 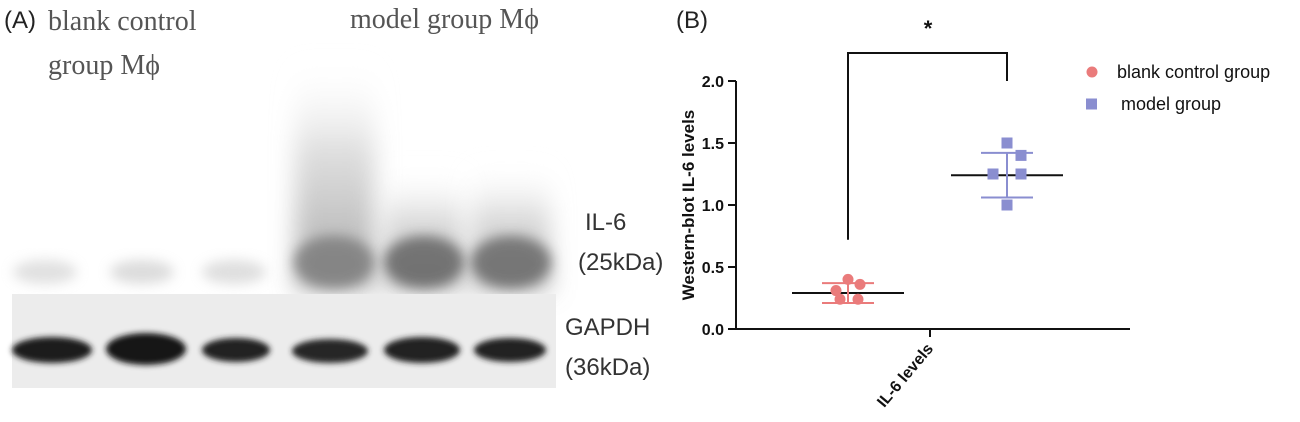 I want to click on y-tick-label: 1.0, so click(x=713, y=206).